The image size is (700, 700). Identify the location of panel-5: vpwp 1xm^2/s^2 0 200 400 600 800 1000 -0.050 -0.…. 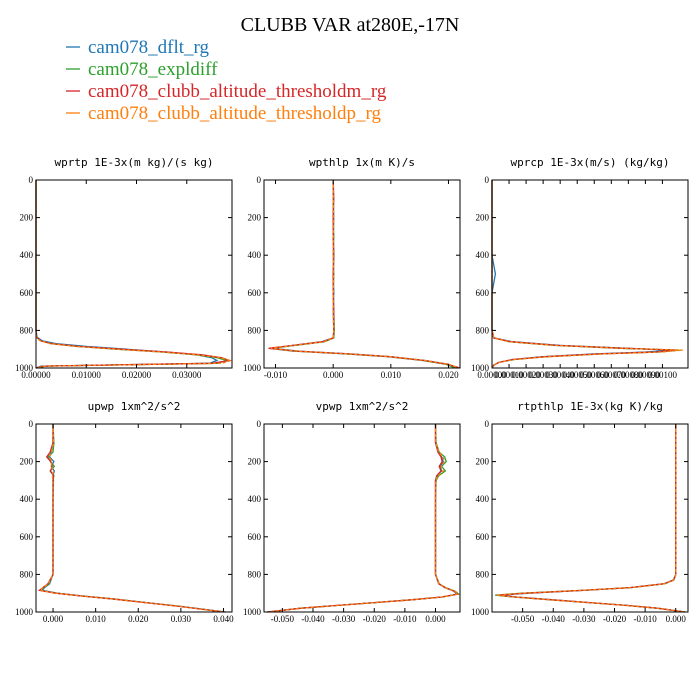
(352, 512).